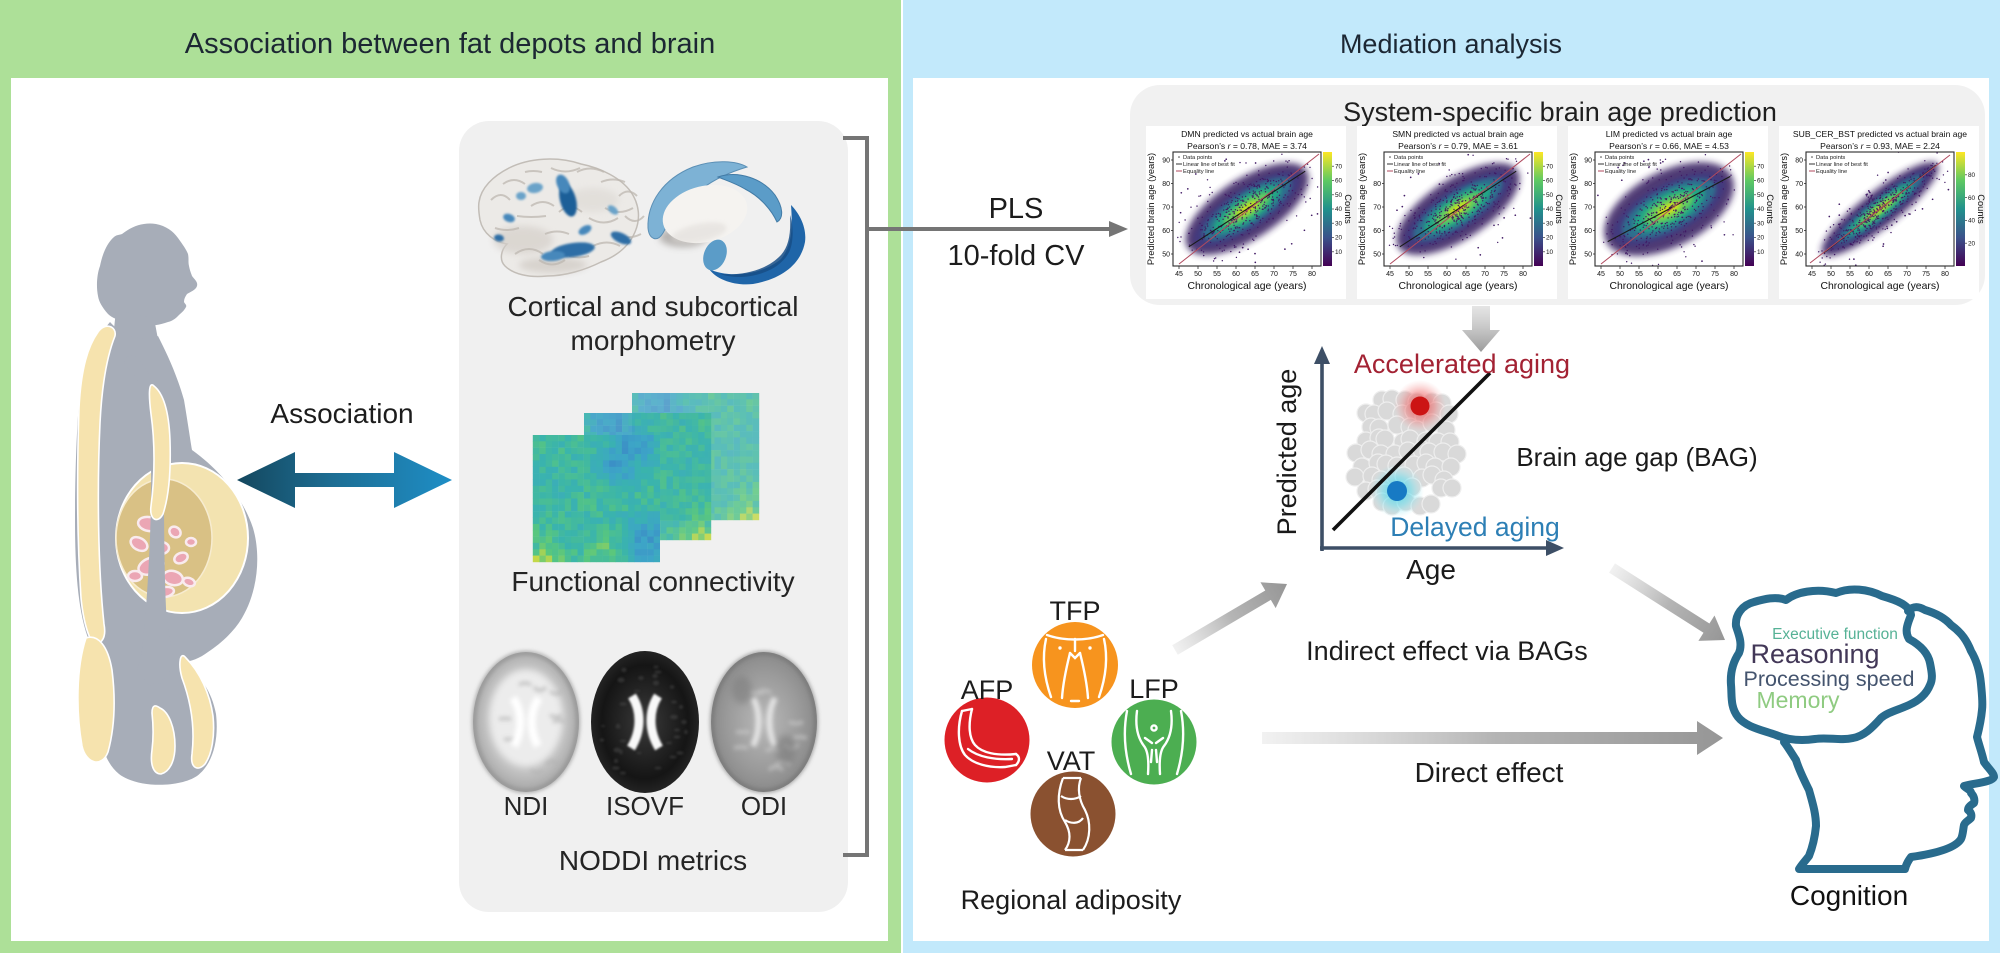 The height and width of the screenshot is (953, 2000). Describe the element at coordinates (1489, 772) in the screenshot. I see `svg-text: Direct effect` at that location.